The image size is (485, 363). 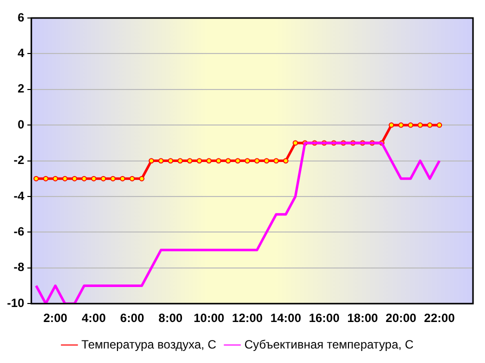 I want to click on x-tick-label: 22:00, so click(x=440, y=318).